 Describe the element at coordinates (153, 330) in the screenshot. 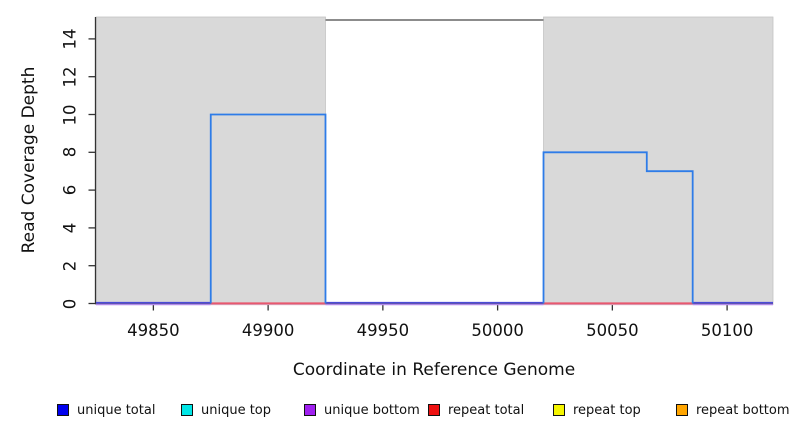

I see `x-tick-label: 49850` at that location.